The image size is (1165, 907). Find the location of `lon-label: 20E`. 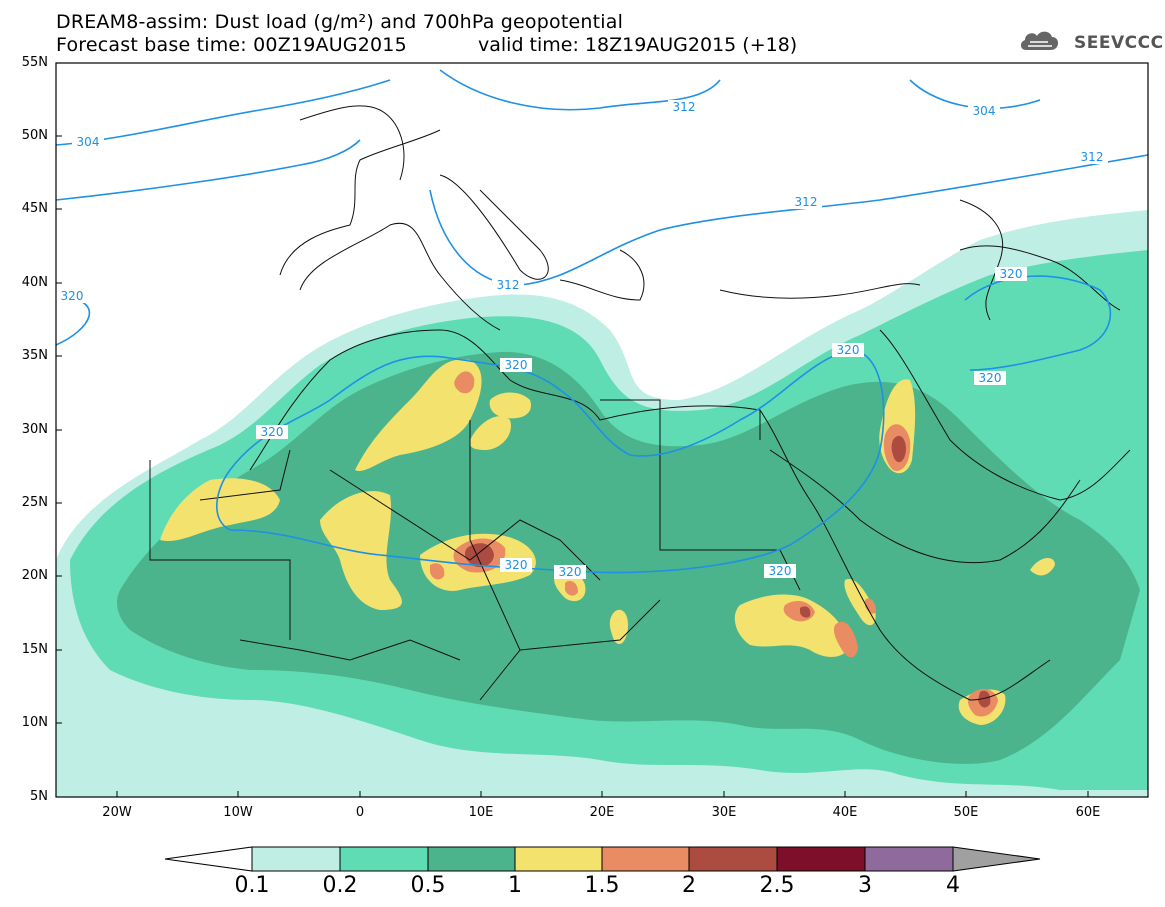

lon-label: 20E is located at coordinates (602, 812).